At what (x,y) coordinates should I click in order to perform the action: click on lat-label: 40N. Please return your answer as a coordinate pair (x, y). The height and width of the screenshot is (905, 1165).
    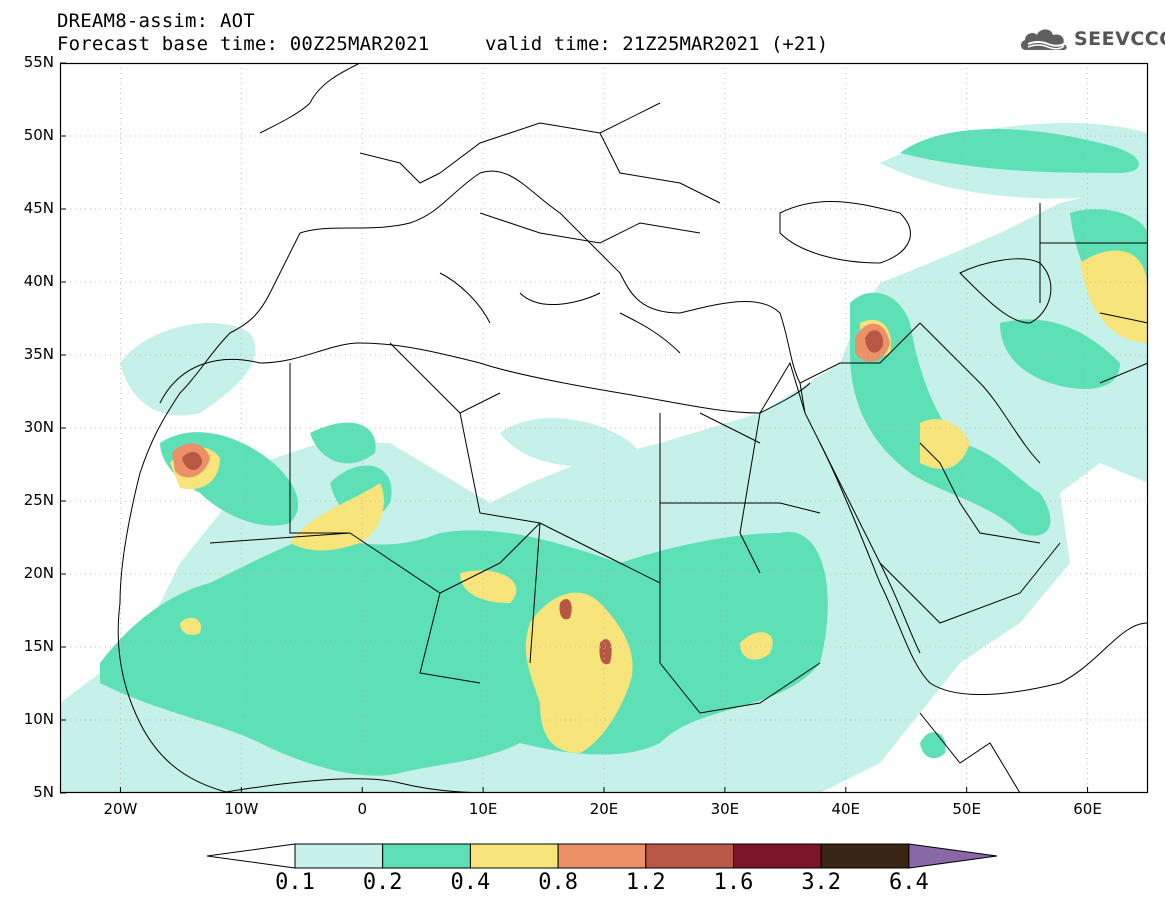
    Looking at the image, I should click on (38, 281).